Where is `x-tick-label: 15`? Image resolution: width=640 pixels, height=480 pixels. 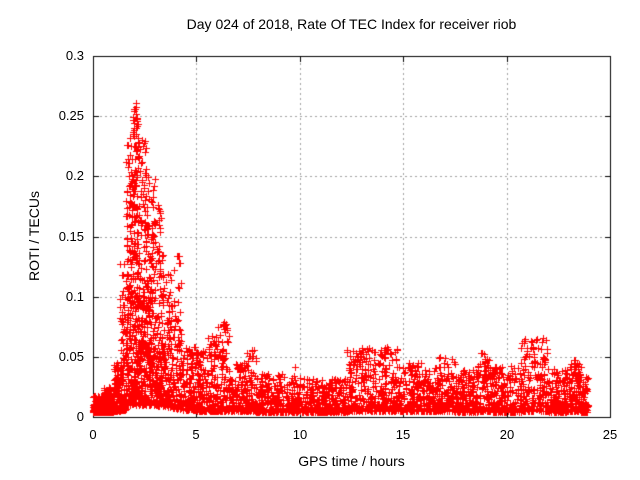 x-tick-label: 15 is located at coordinates (403, 434).